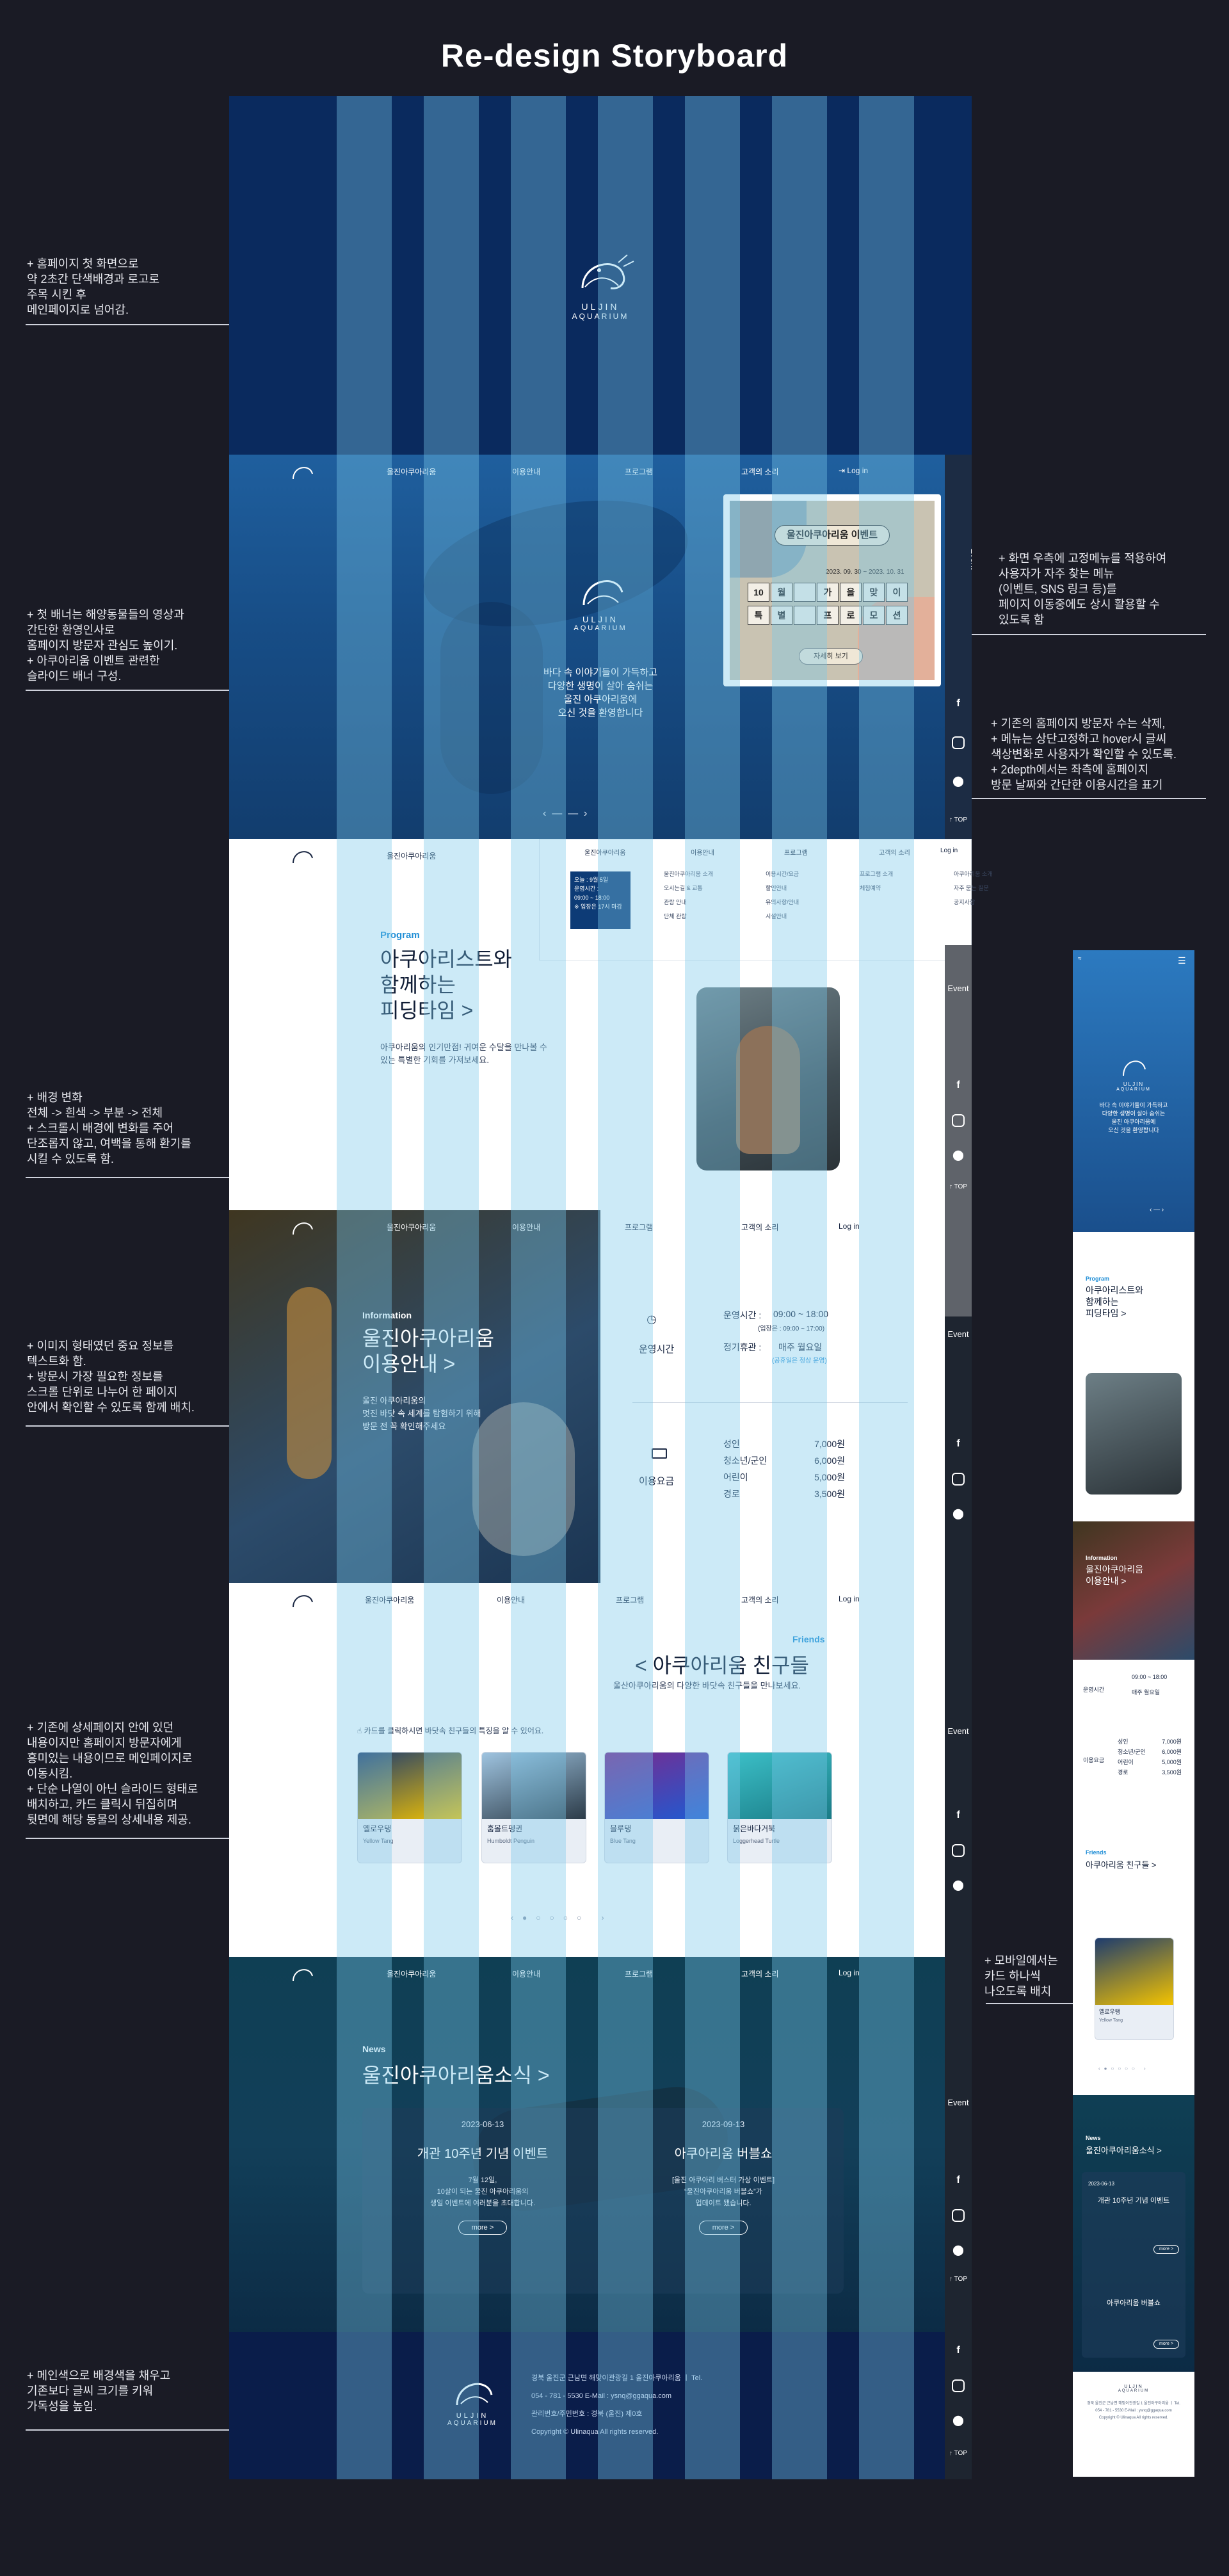  What do you see at coordinates (684, 888) in the screenshot?
I see `dropdown-link: 오시는길 & 교통` at bounding box center [684, 888].